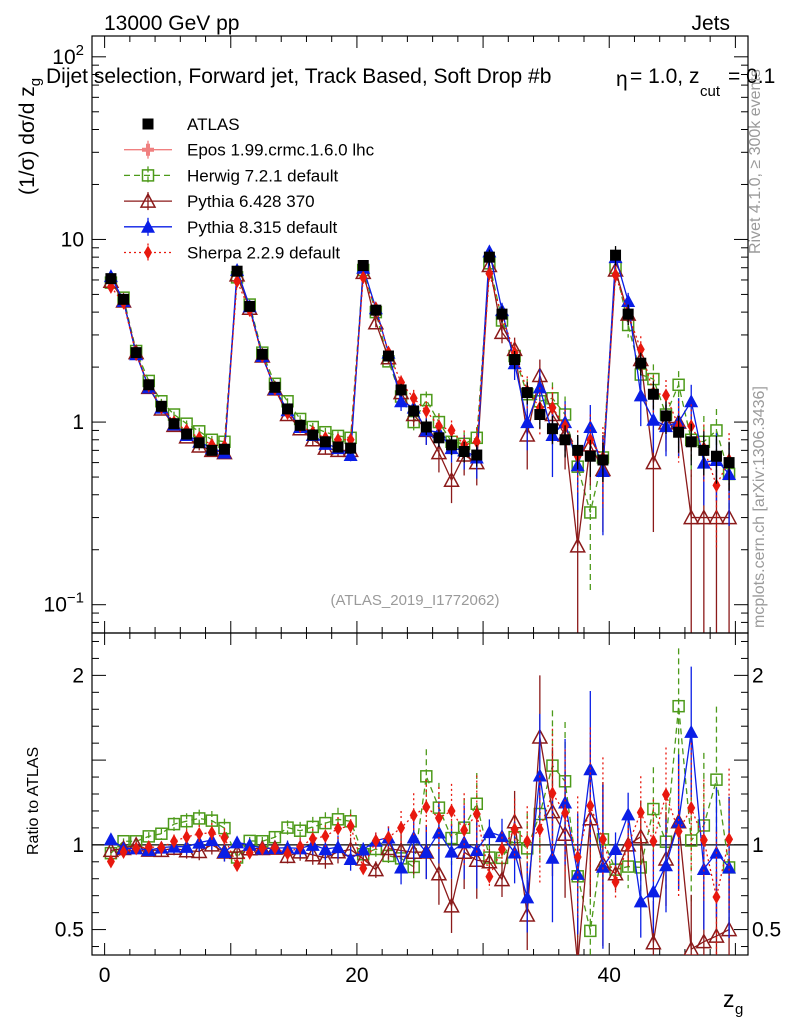  What do you see at coordinates (72, 239) in the screenshot?
I see `y-tick-label: 10` at bounding box center [72, 239].